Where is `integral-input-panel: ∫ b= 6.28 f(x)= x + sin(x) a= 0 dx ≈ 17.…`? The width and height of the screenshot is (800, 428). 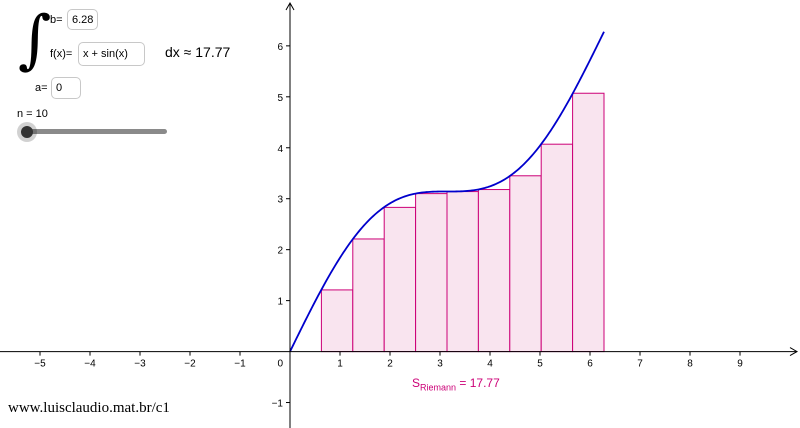
integral-input-panel: ∫ b= 6.28 f(x)= x + sin(x) a= 0 dx ≈ 17.… is located at coordinates (125, 75).